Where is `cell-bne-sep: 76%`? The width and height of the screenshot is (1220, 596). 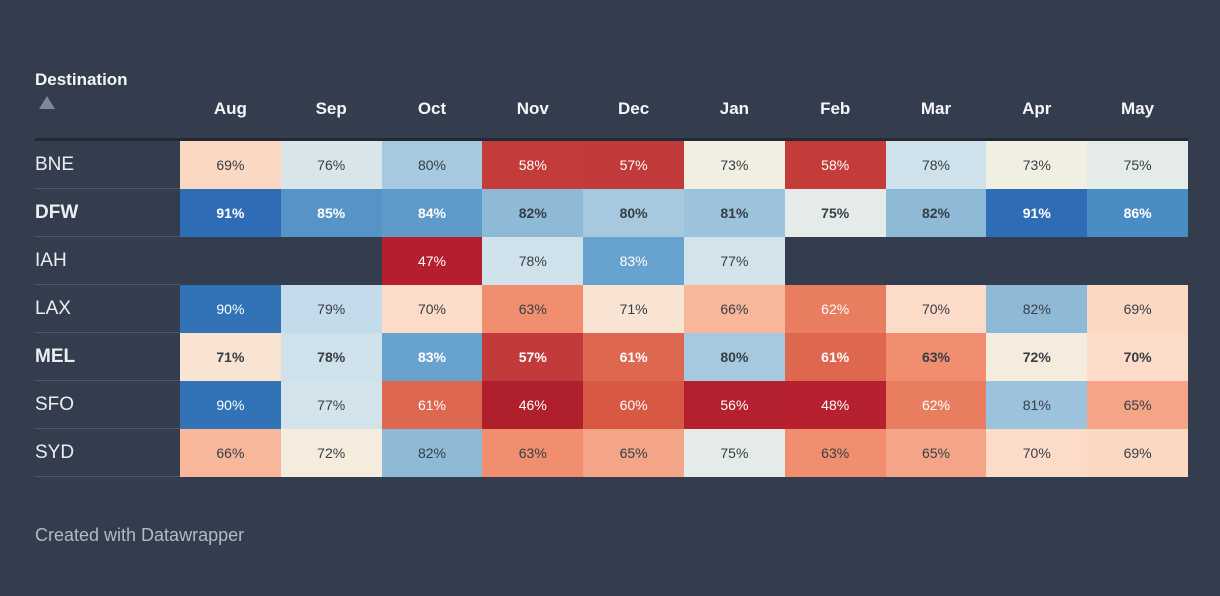 cell-bne-sep: 76% is located at coordinates (331, 165).